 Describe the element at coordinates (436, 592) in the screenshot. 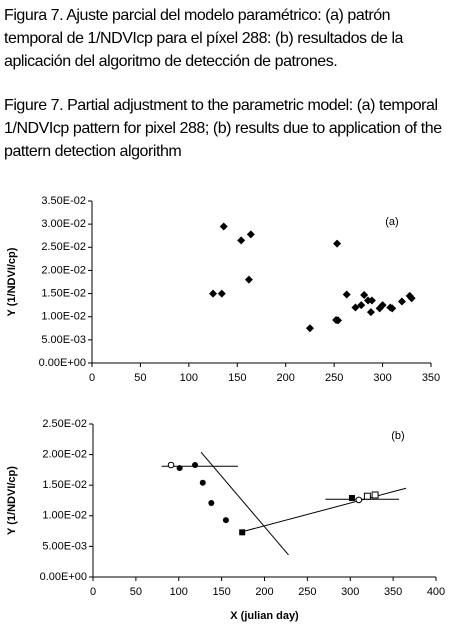

I see `x-tick-label: 400` at that location.